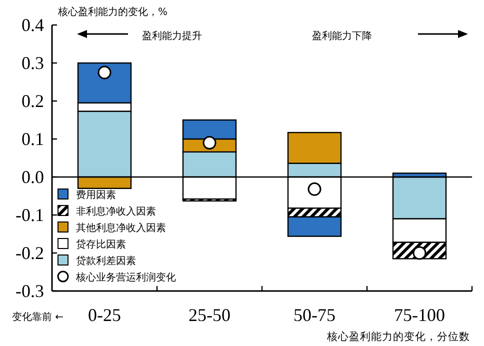 The height and width of the screenshot is (346, 484). What do you see at coordinates (125, 278) in the screenshot?
I see `legend-label: 核心业务营运利润变化` at bounding box center [125, 278].